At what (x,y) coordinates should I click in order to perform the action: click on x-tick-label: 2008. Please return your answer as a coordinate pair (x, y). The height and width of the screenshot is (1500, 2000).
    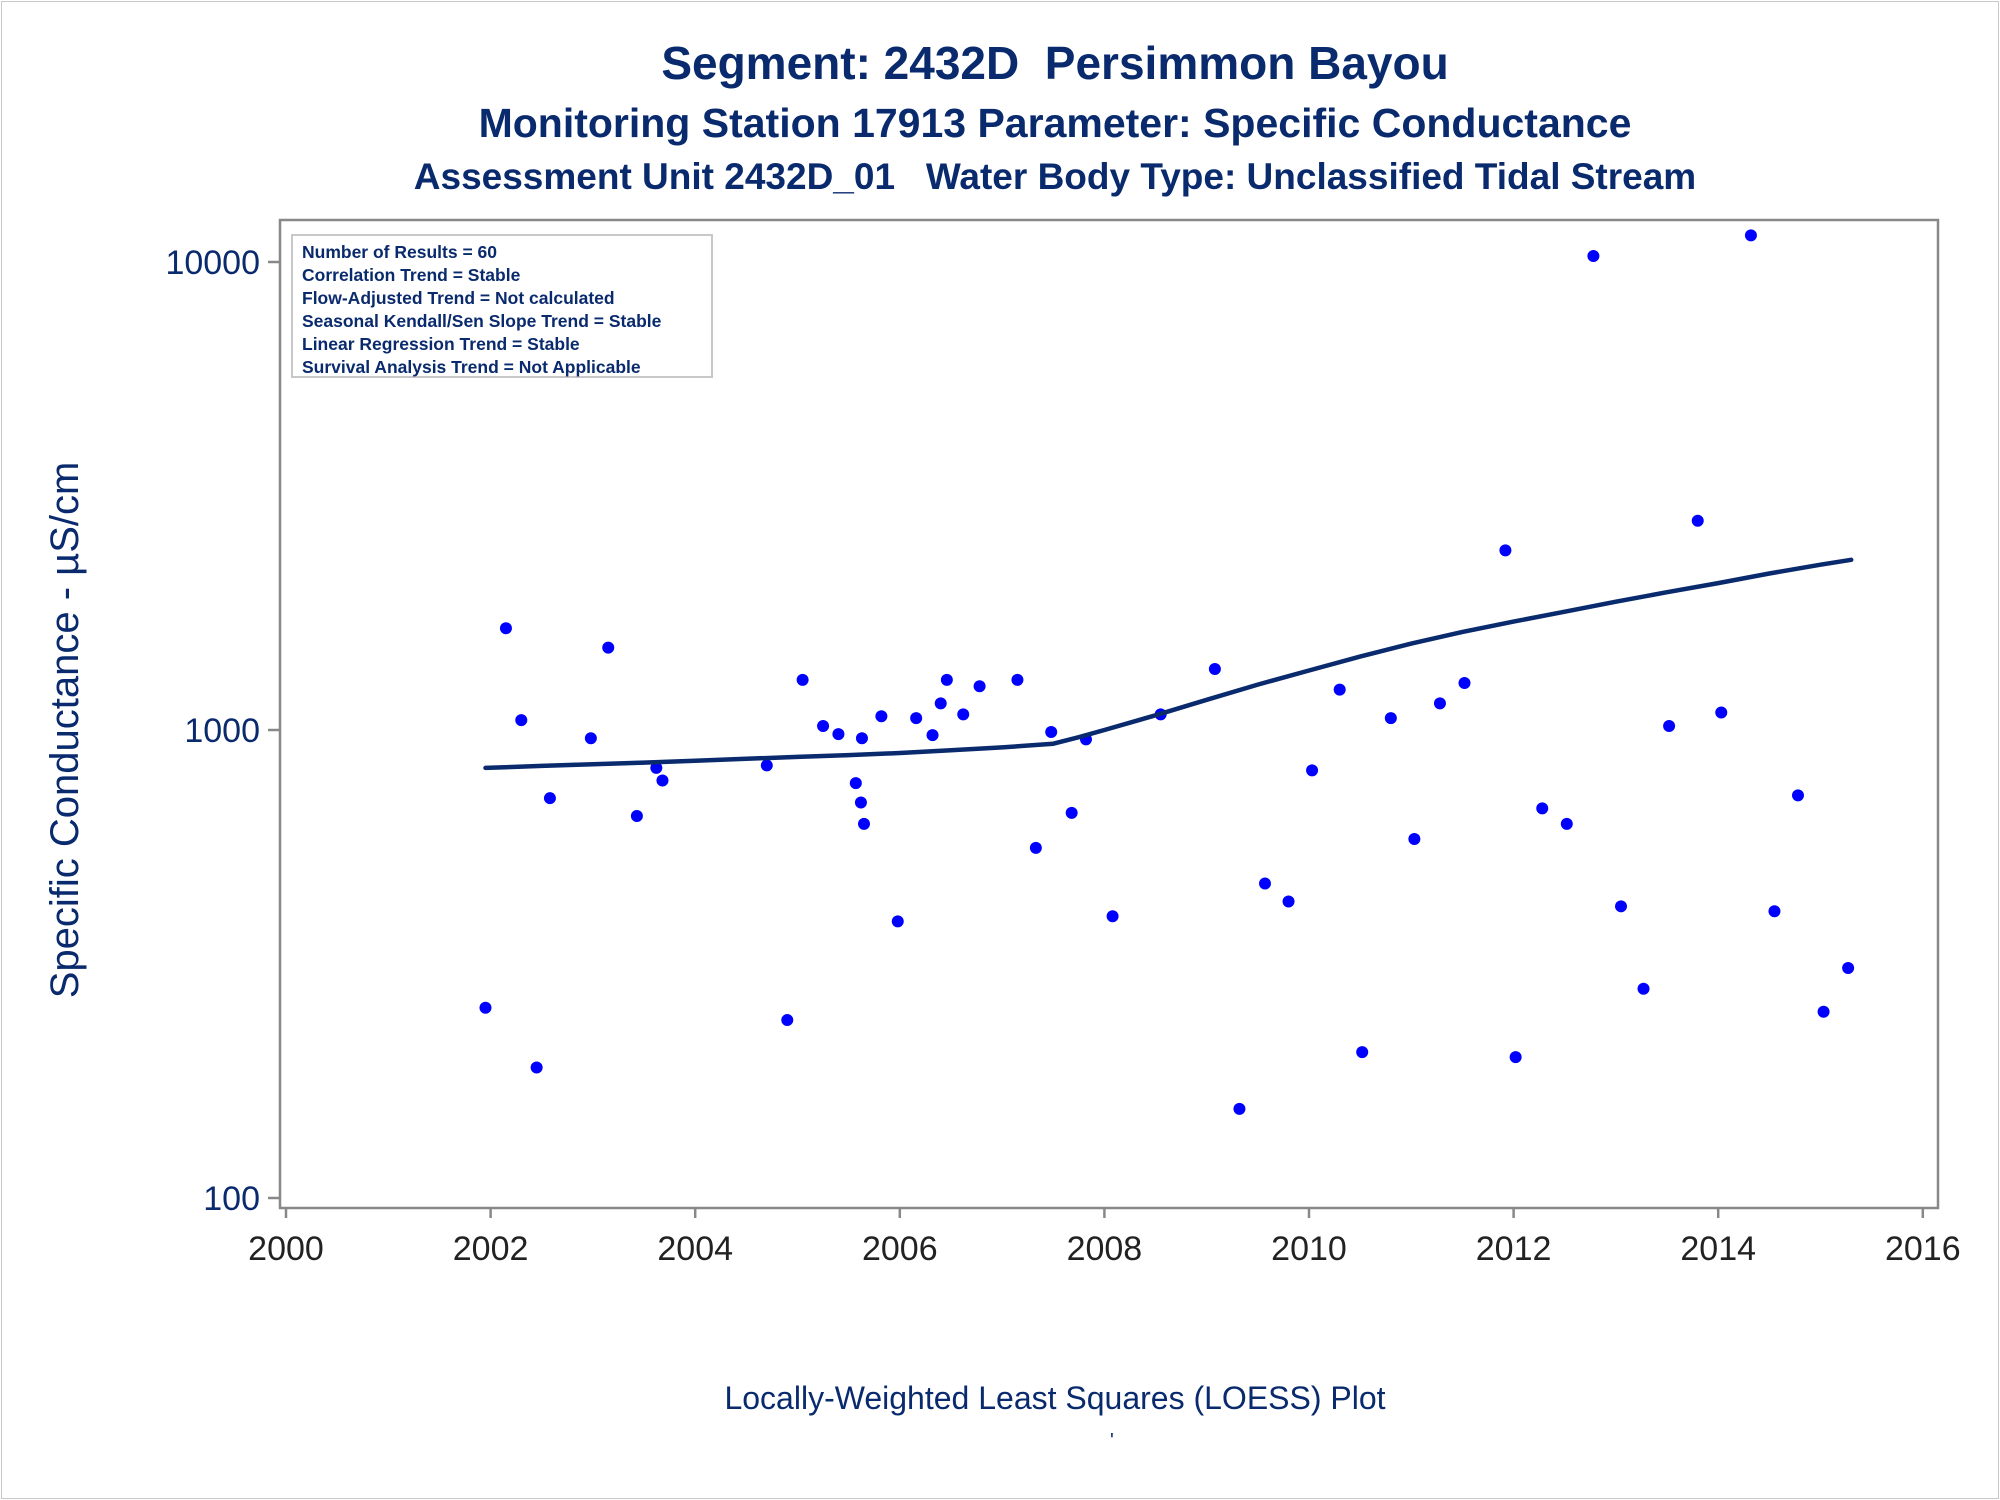
    Looking at the image, I should click on (1105, 1249).